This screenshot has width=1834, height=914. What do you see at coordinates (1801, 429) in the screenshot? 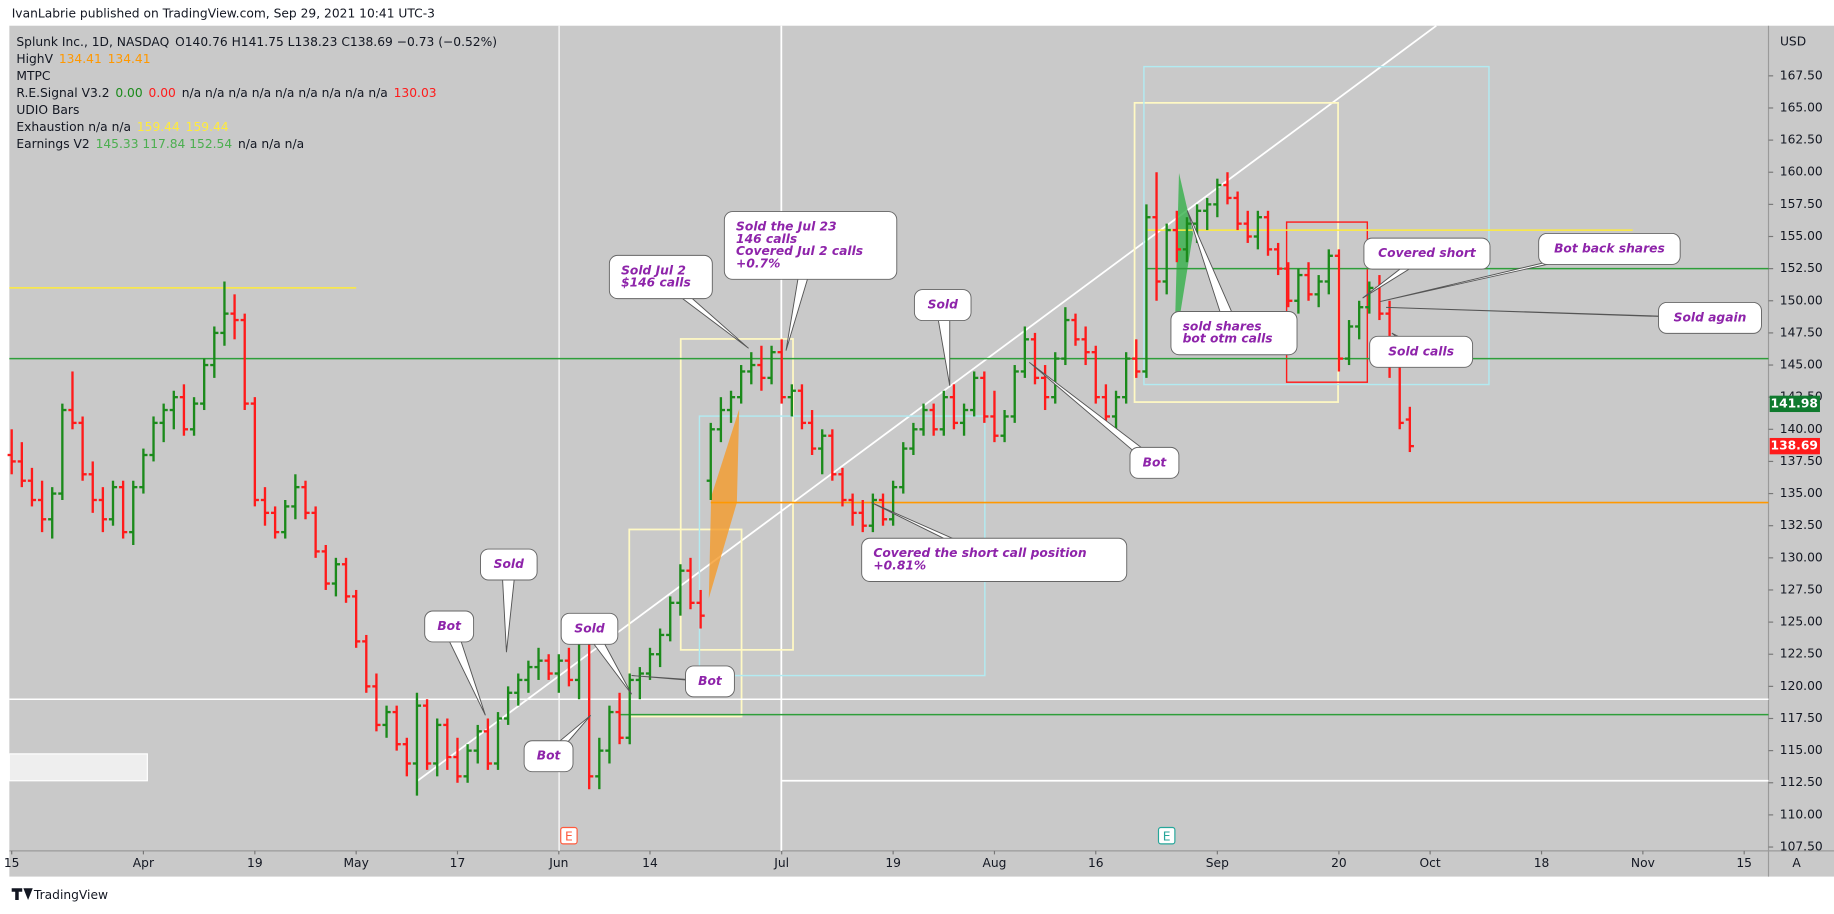
I see `y-tick-label: 140.00` at bounding box center [1801, 429].